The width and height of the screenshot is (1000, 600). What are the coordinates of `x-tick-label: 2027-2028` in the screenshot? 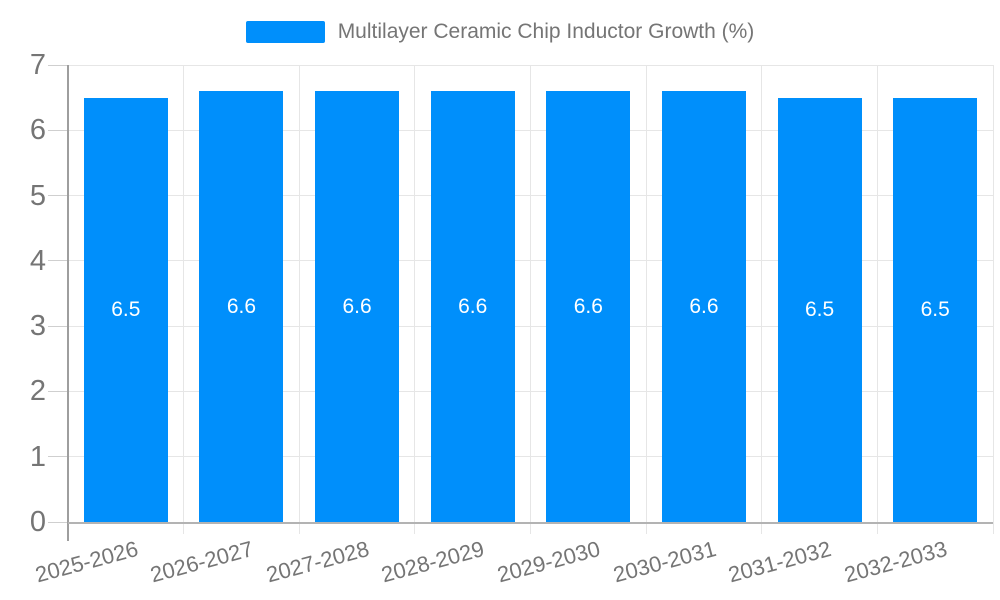 It's located at (317, 562).